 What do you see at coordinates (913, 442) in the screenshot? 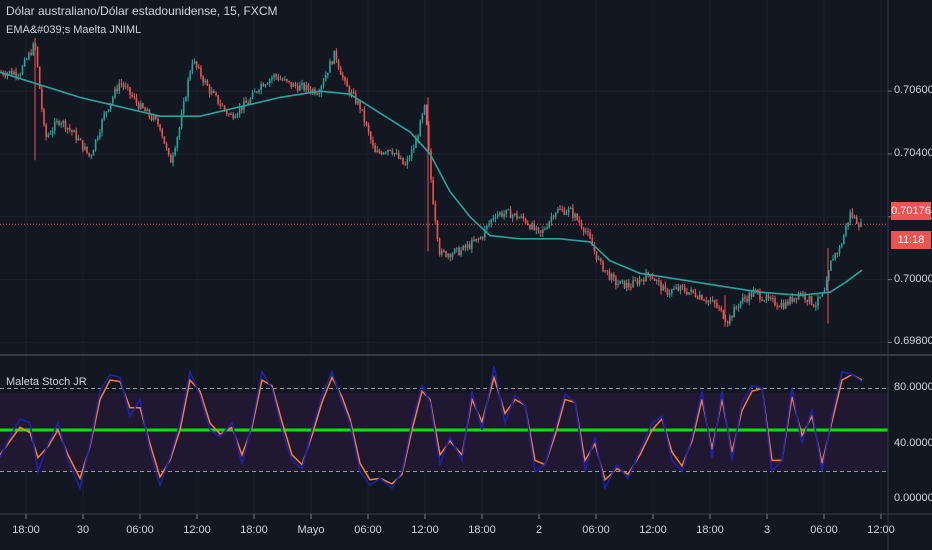
I see `oscillator-tick-label: 40.00000` at bounding box center [913, 442].